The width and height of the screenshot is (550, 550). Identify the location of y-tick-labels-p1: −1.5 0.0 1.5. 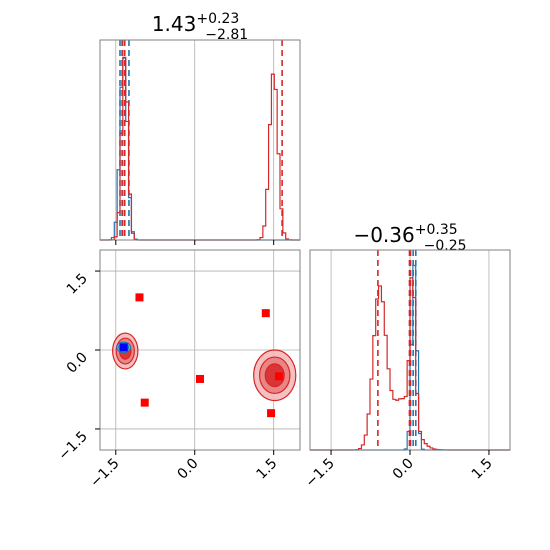
(72, 367).